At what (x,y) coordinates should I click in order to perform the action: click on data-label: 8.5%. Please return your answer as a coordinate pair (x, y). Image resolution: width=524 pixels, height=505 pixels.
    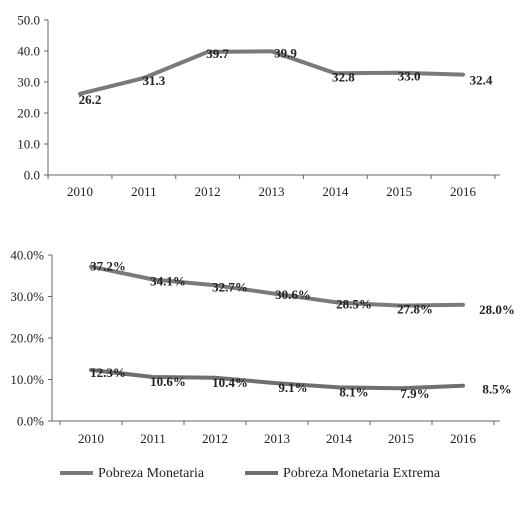
    Looking at the image, I should click on (496, 389).